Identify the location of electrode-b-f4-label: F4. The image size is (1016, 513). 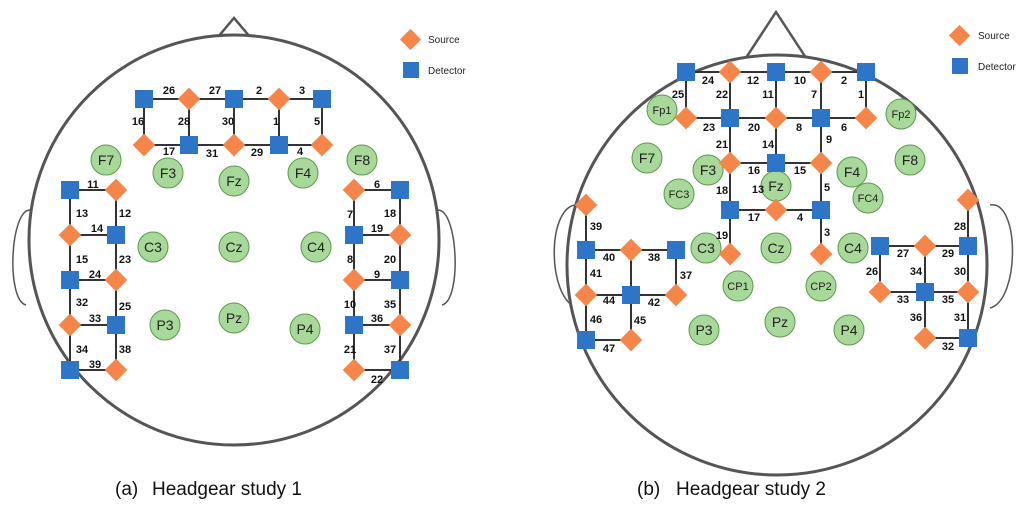
(852, 172).